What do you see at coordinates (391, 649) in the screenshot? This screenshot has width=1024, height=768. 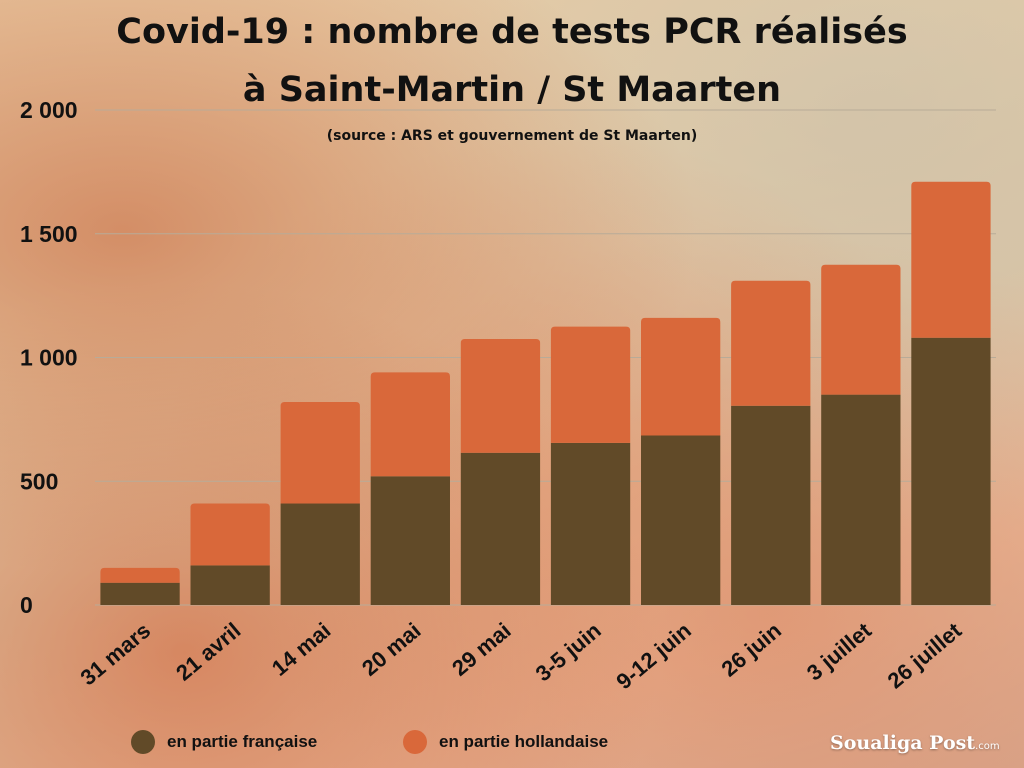 I see `x-tick-label: 20 mai` at bounding box center [391, 649].